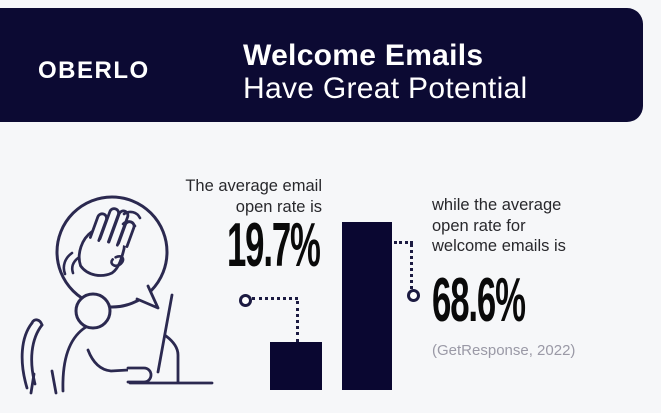  Describe the element at coordinates (108, 360) in the screenshot. I see `person-arm` at that location.